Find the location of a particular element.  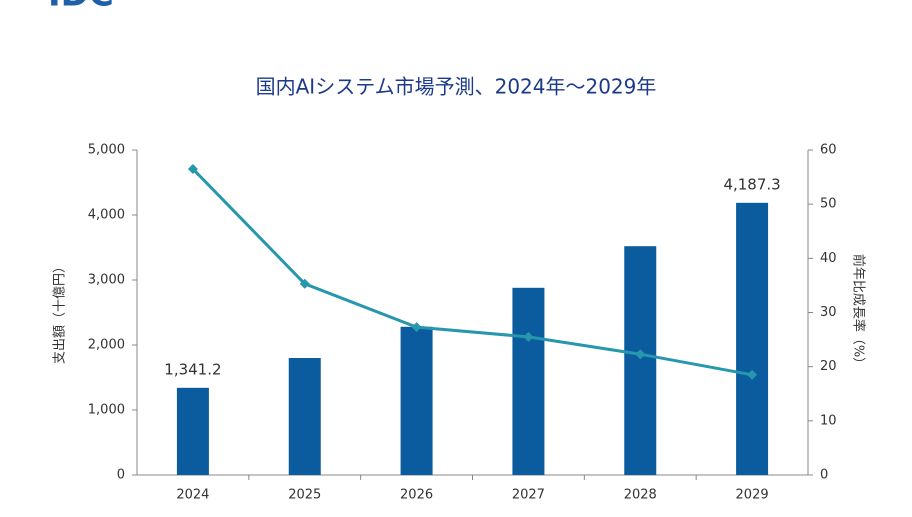

data-label: 4,187.3 is located at coordinates (751, 184).